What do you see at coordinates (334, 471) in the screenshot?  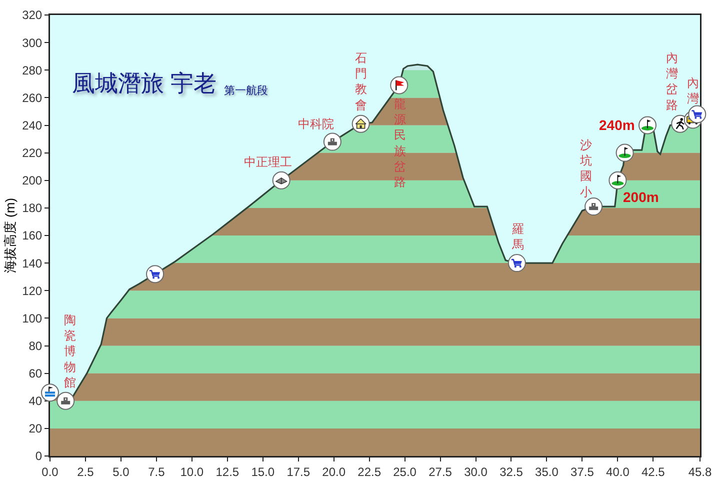 I see `x-tick-label: 20.0` at bounding box center [334, 471].